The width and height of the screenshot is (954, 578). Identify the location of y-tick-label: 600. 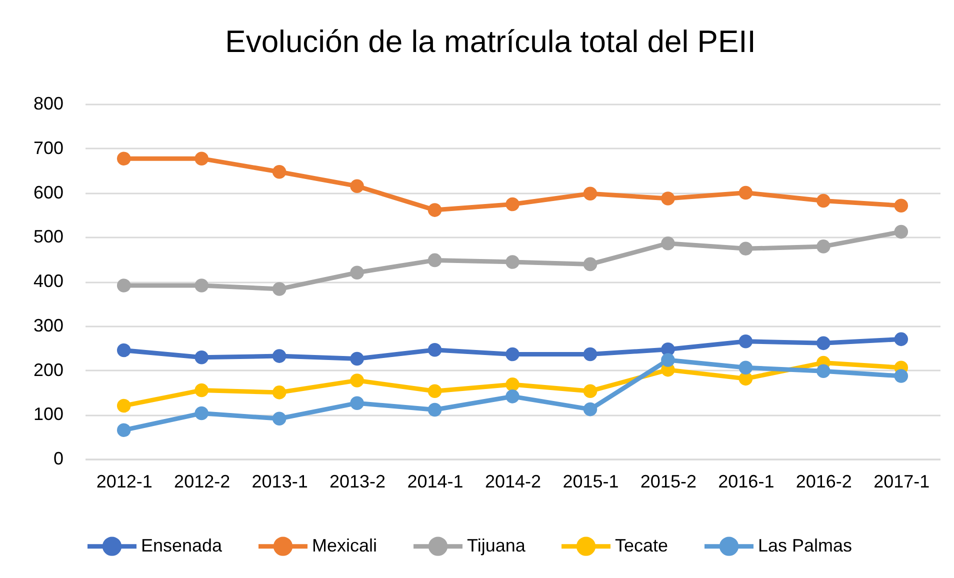
(48, 192).